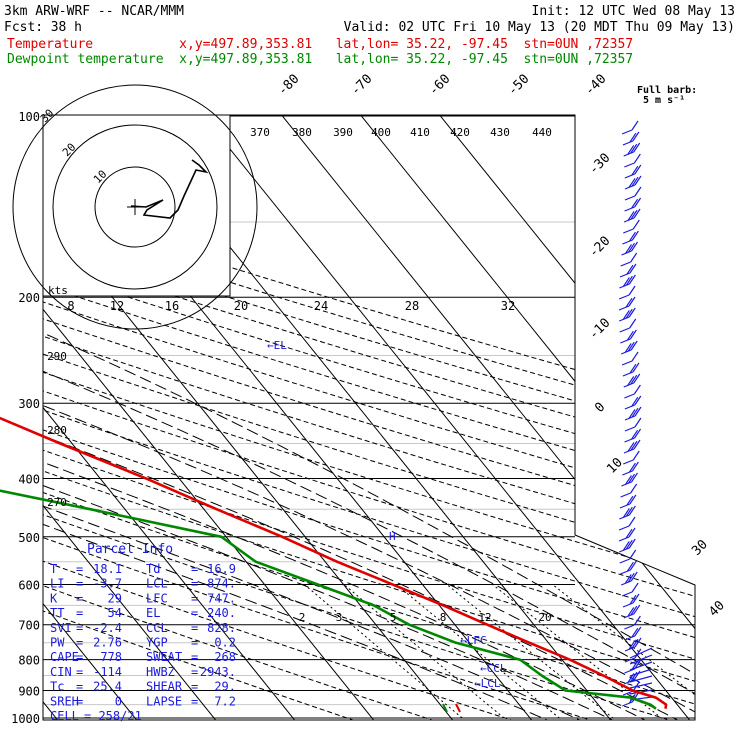 The width and height of the screenshot is (740, 740). I want to click on ccl-marker: ←CCL, so click(493, 668).